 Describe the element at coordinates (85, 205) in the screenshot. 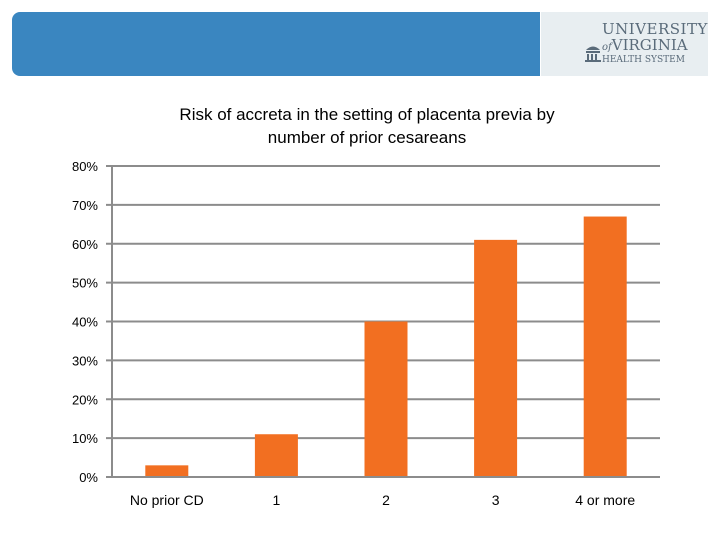

I see `y-tick-label: 70%` at that location.